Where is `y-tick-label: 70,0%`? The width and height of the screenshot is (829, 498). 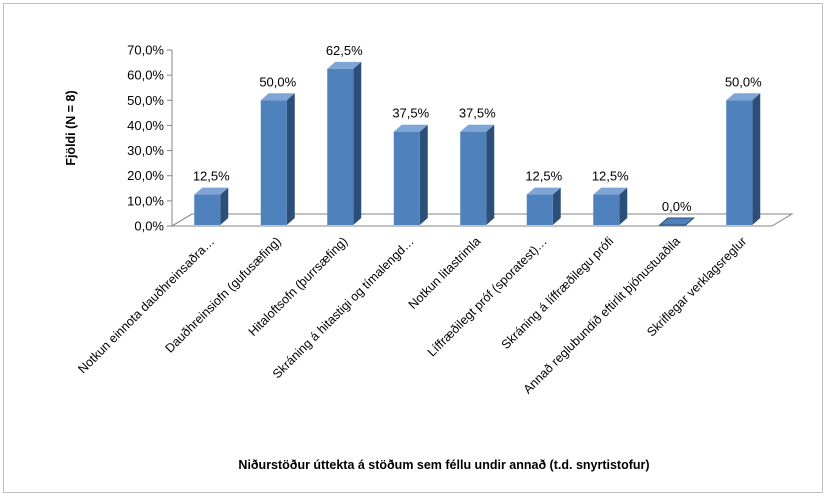 y-tick-label: 70,0% is located at coordinates (145, 50).